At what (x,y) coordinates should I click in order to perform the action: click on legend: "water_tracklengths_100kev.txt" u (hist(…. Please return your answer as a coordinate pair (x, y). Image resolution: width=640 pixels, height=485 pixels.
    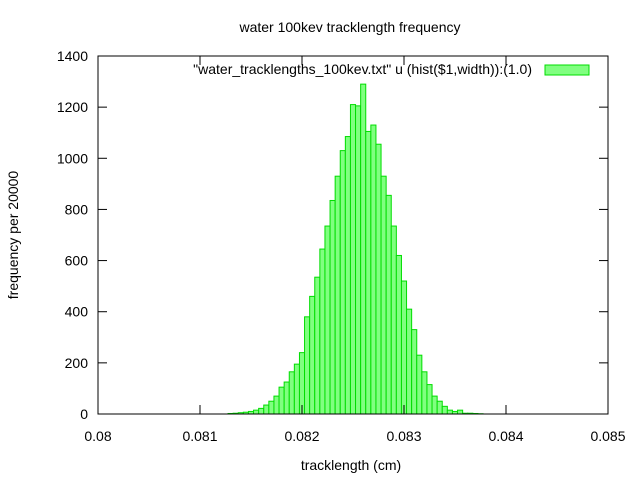
    Looking at the image, I should click on (391, 69).